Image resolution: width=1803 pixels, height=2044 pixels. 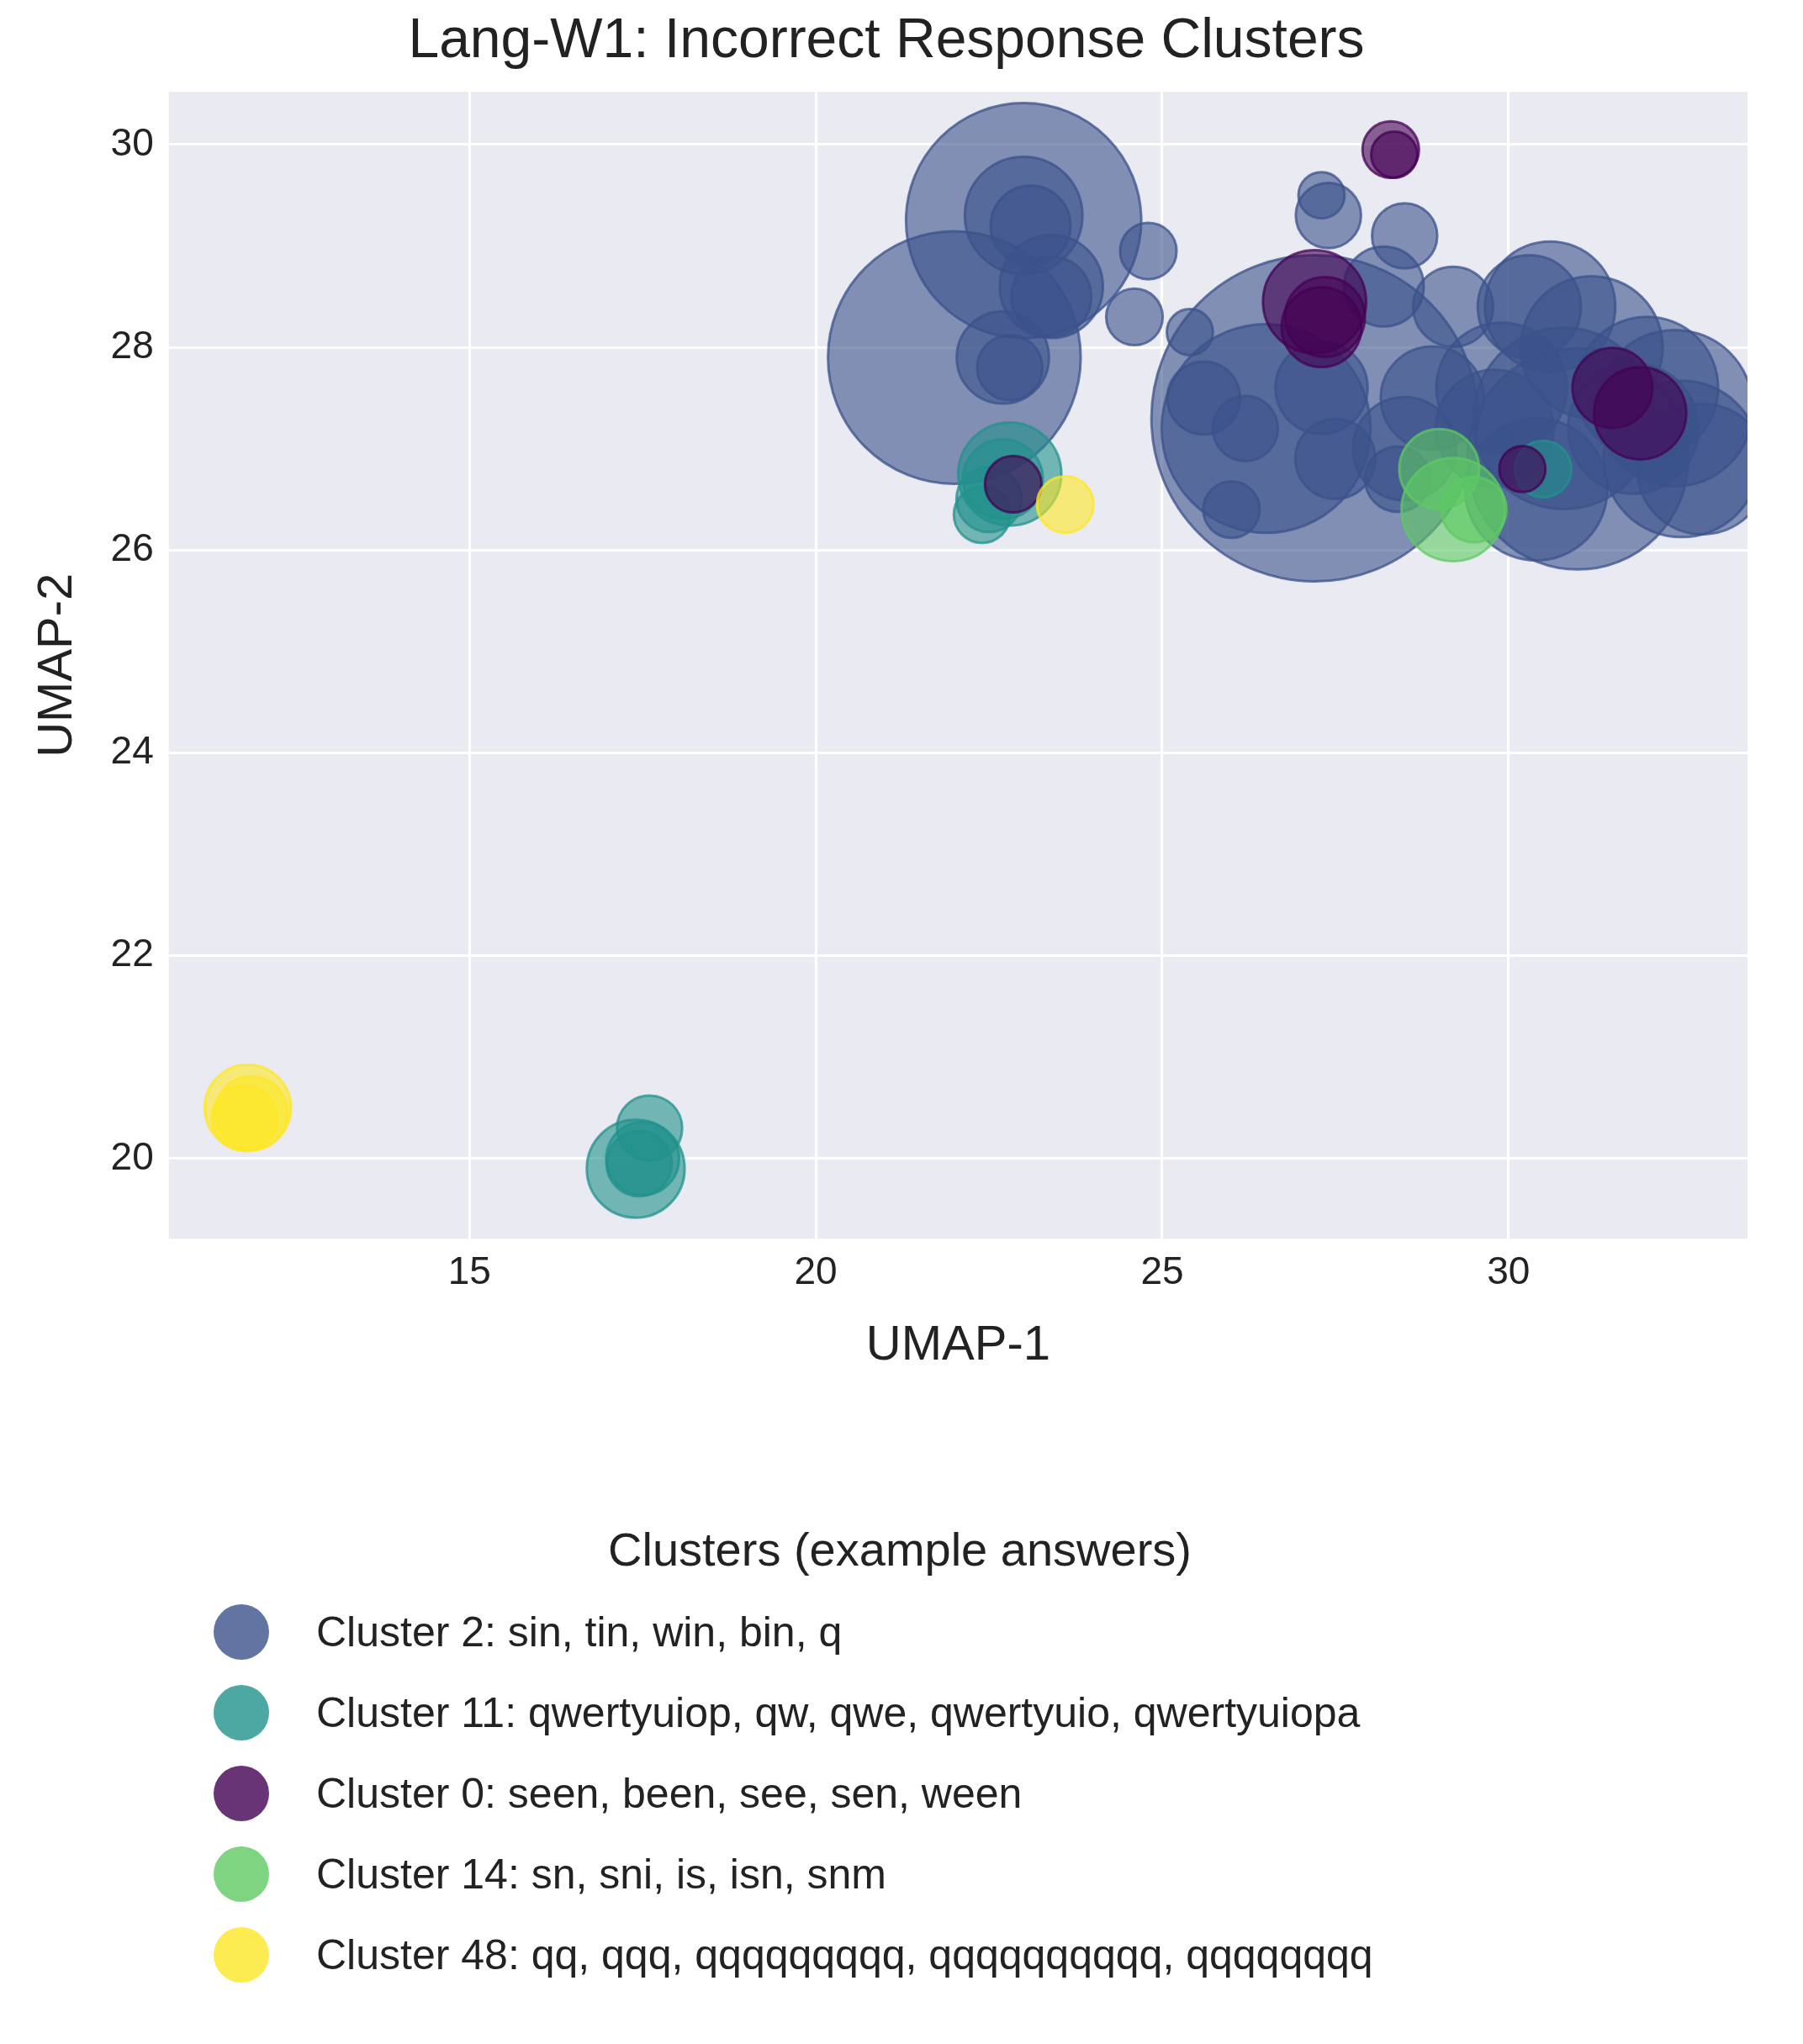 I want to click on y-tick-label: 22, so click(x=132, y=953).